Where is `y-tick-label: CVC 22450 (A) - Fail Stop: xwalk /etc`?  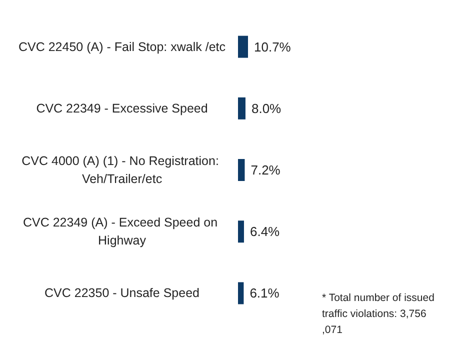
y-tick-label: CVC 22450 (A) - Fail Stop: xwalk /etc is located at coordinates (122, 47).